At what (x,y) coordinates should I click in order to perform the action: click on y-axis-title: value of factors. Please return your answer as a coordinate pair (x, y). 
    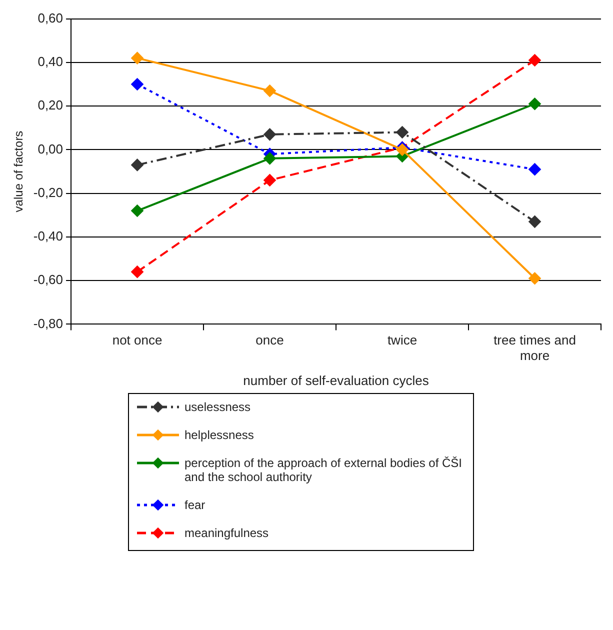
    Looking at the image, I should click on (19, 171).